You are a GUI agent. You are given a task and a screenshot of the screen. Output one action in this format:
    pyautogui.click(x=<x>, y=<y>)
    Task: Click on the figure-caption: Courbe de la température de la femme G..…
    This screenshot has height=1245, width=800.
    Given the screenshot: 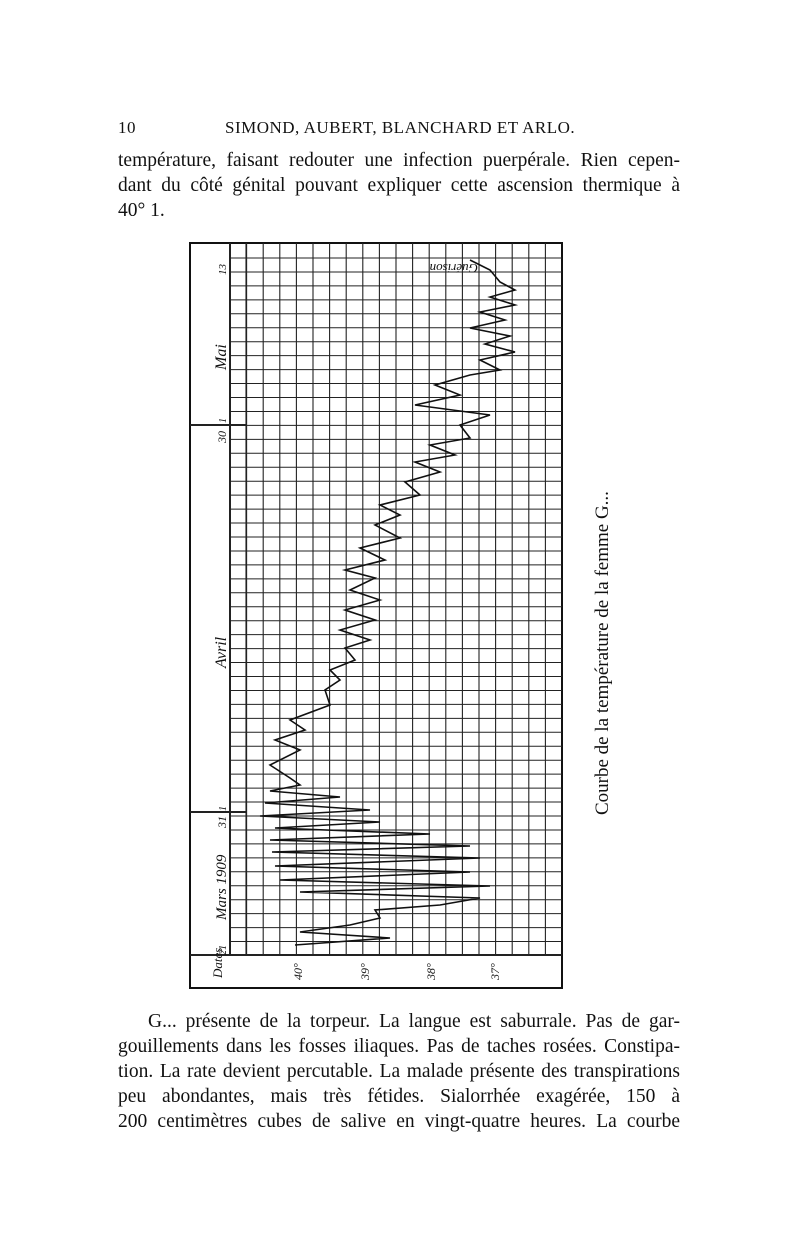 What is the action you would take?
    pyautogui.click(x=602, y=653)
    